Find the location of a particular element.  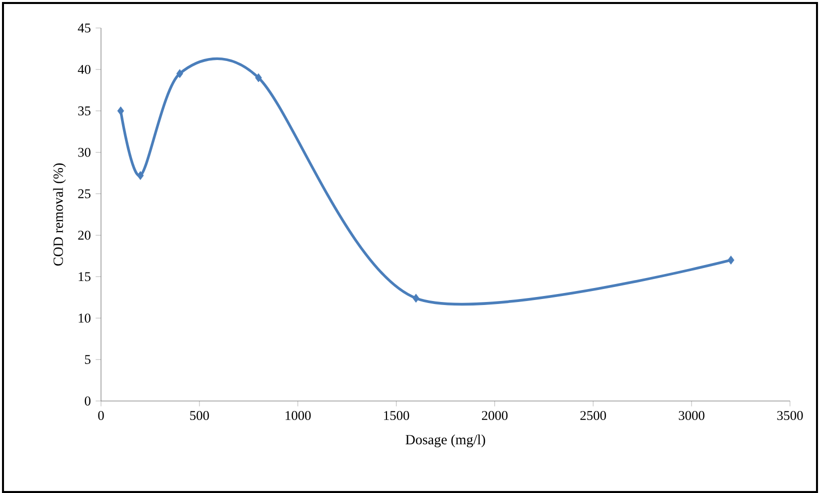

y-axis-title: COD removal (%) is located at coordinates (59, 214).